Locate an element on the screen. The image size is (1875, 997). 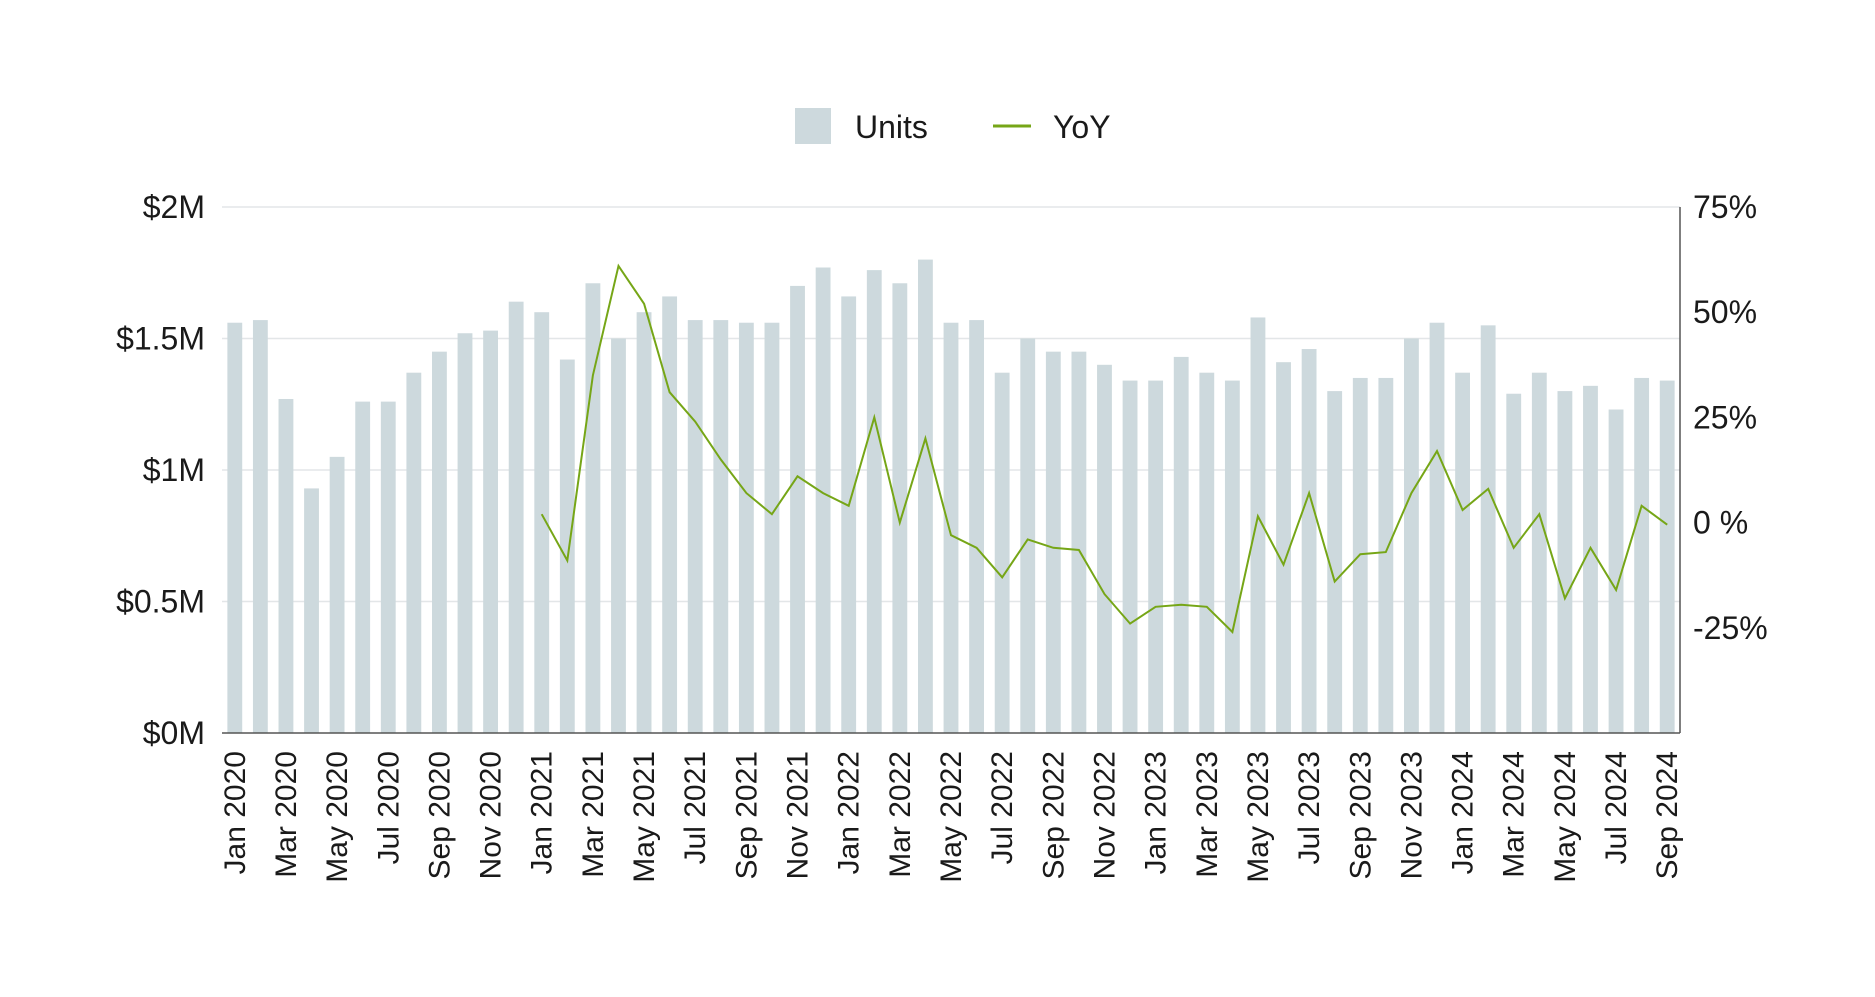
y-right-tick-label: 75% is located at coordinates (1725, 207).